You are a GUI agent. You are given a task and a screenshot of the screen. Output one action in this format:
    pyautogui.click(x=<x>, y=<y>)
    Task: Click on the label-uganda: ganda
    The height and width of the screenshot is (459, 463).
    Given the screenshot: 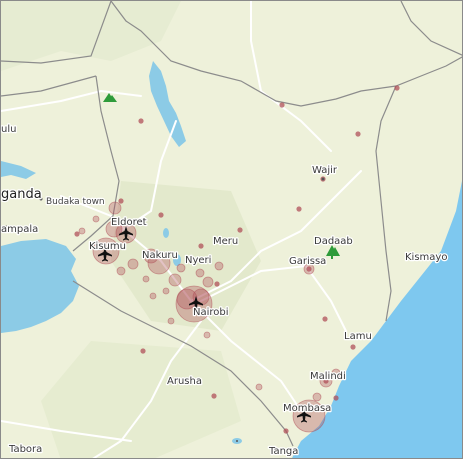 What is the action you would take?
    pyautogui.click(x=21, y=194)
    